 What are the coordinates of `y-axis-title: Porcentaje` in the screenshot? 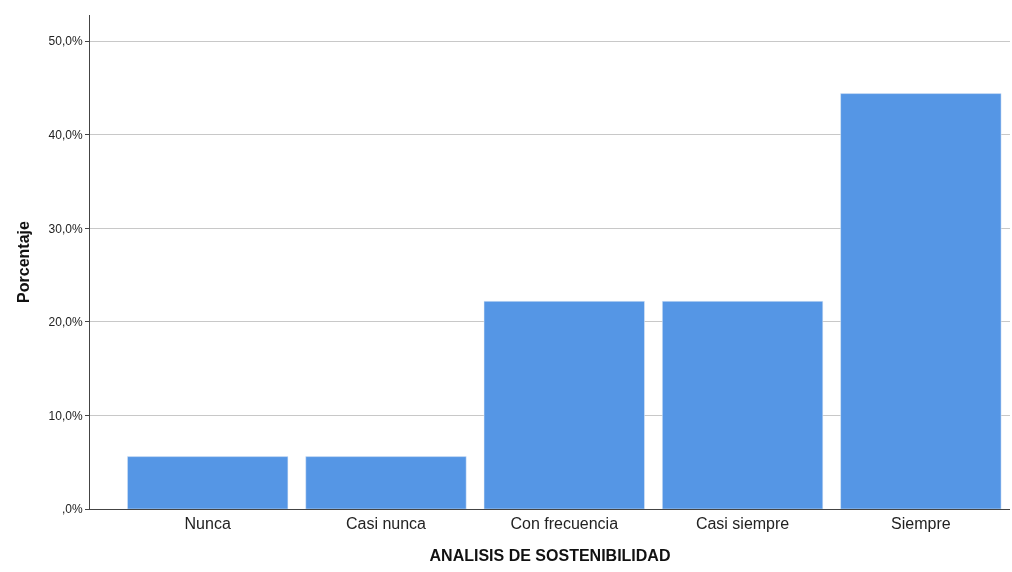 It's located at (24, 261).